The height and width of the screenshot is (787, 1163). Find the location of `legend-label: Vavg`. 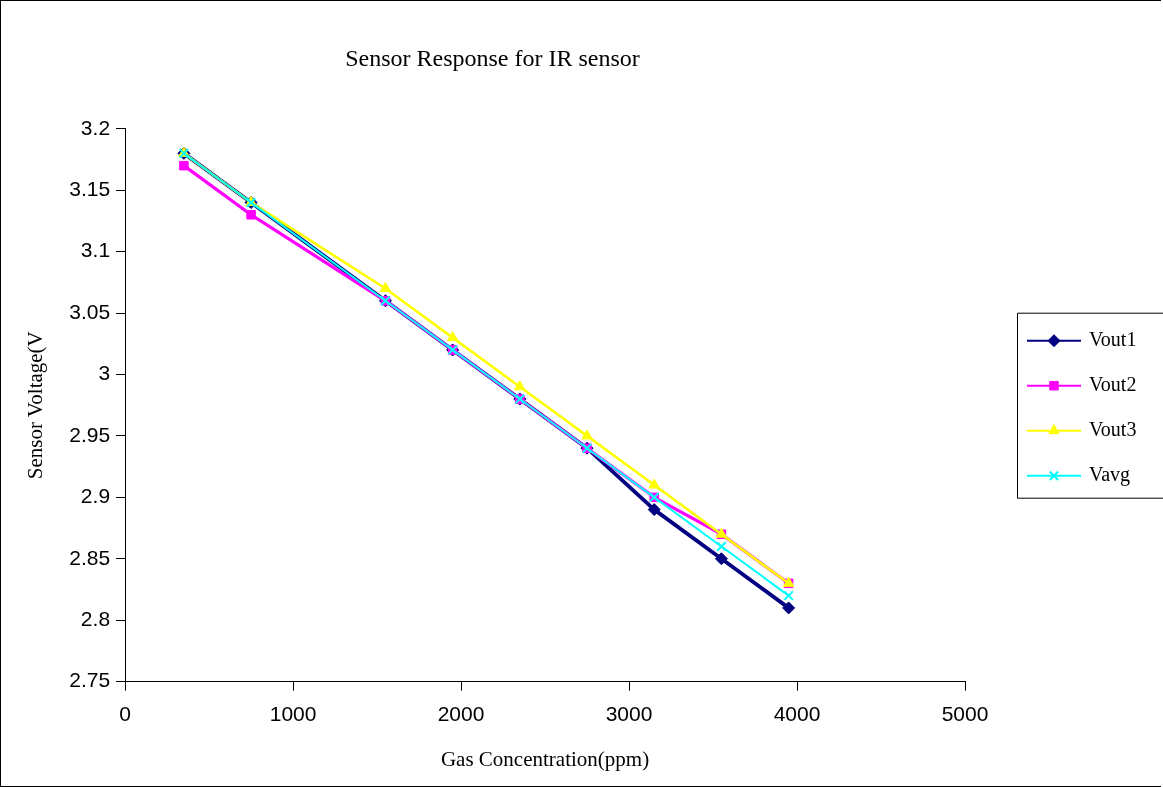

legend-label: Vavg is located at coordinates (1110, 474).